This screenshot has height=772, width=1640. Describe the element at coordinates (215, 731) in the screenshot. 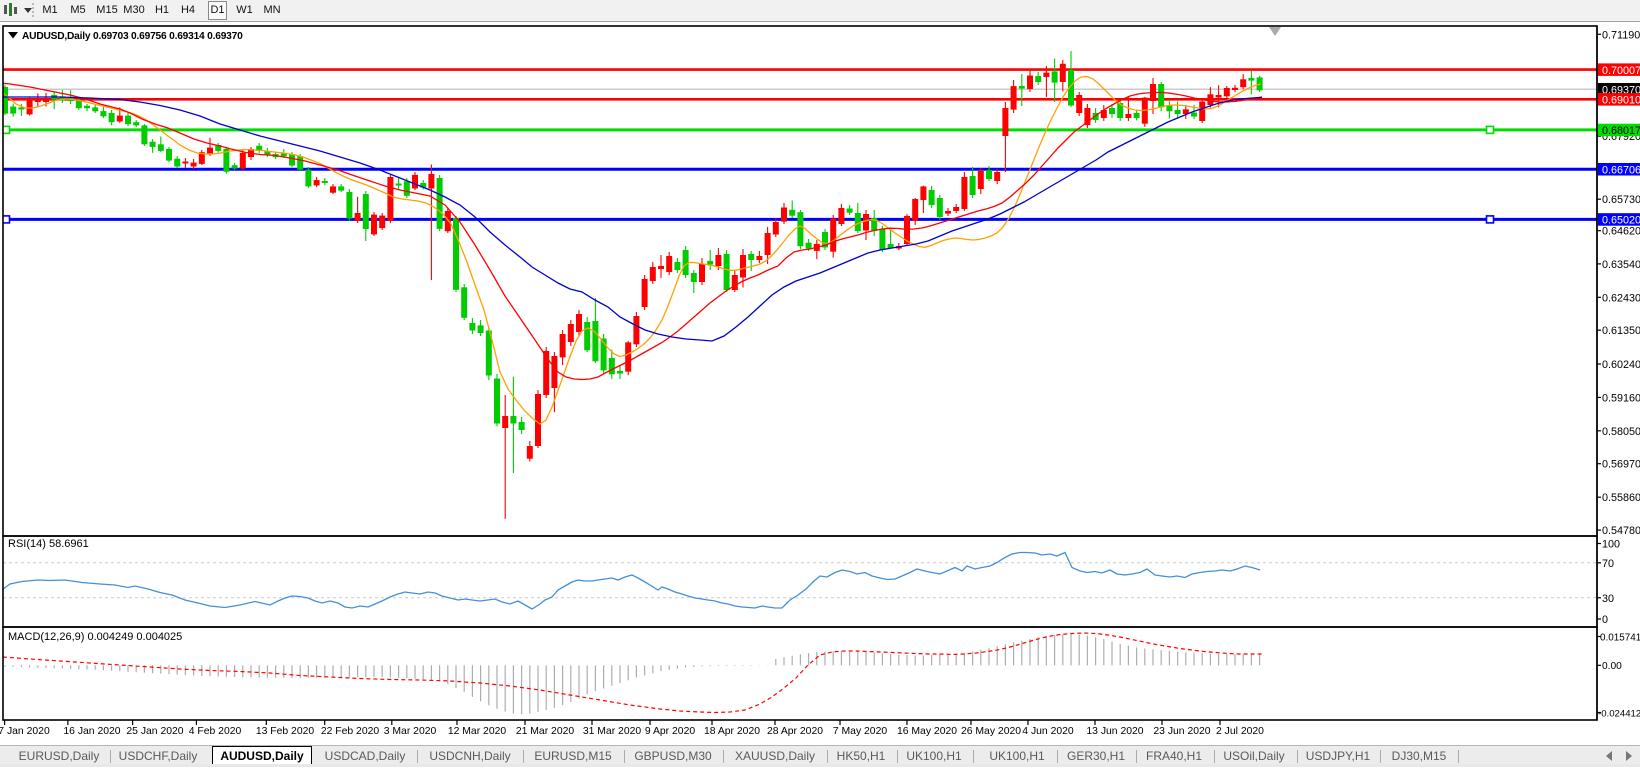

I see `svg-text: 4 Feb 2020` at that location.